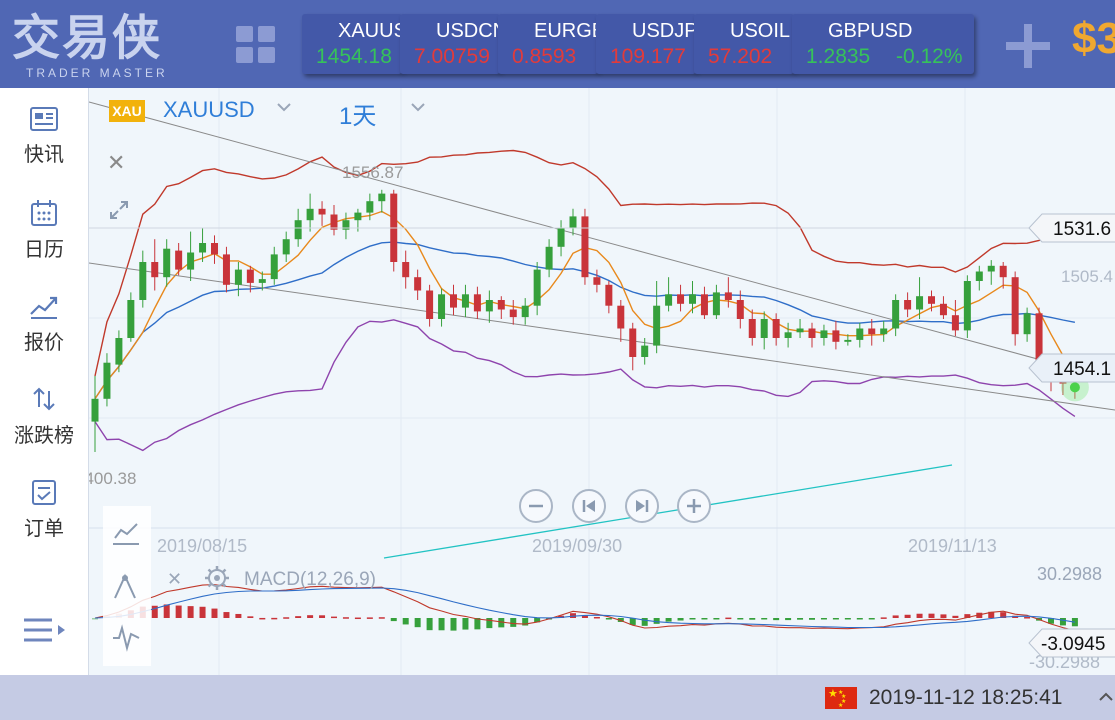 The image size is (1115, 720). I want to click on sidebar-item-orders: 订单, so click(44, 510).